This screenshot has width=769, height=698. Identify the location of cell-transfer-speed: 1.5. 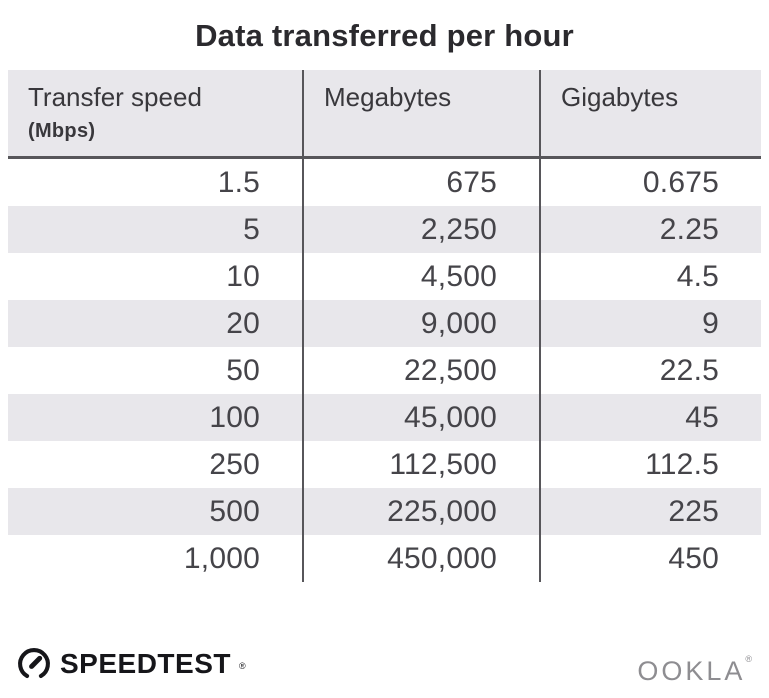
(155, 182).